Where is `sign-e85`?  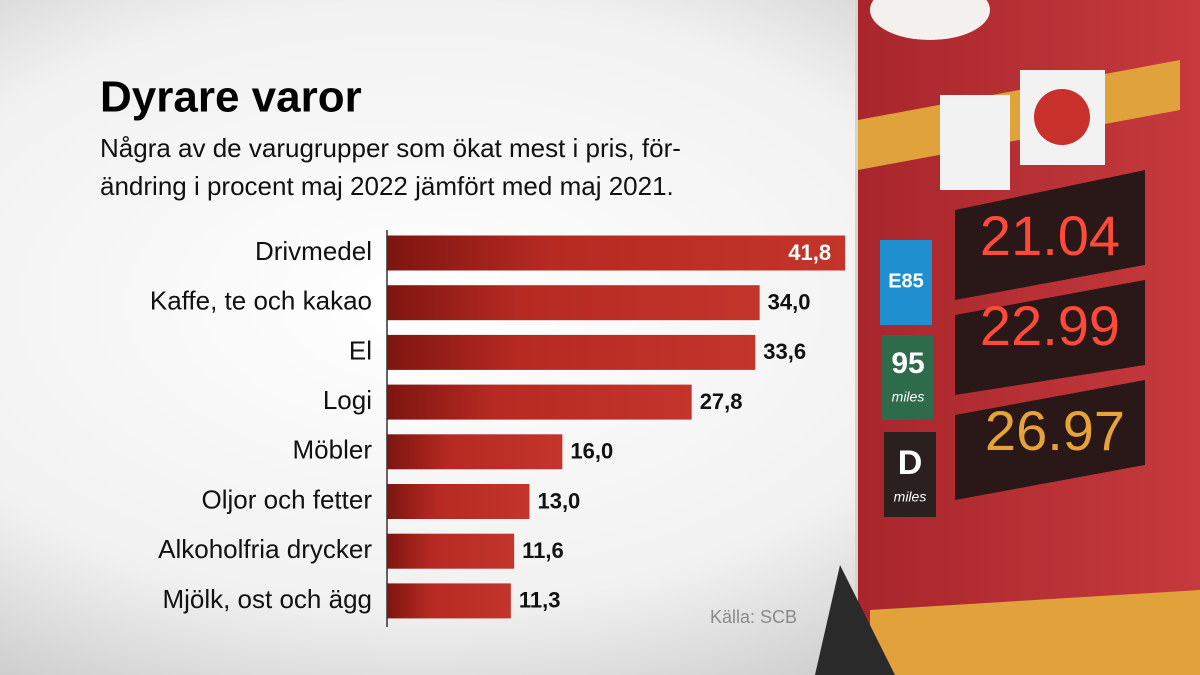
sign-e85 is located at coordinates (906, 282).